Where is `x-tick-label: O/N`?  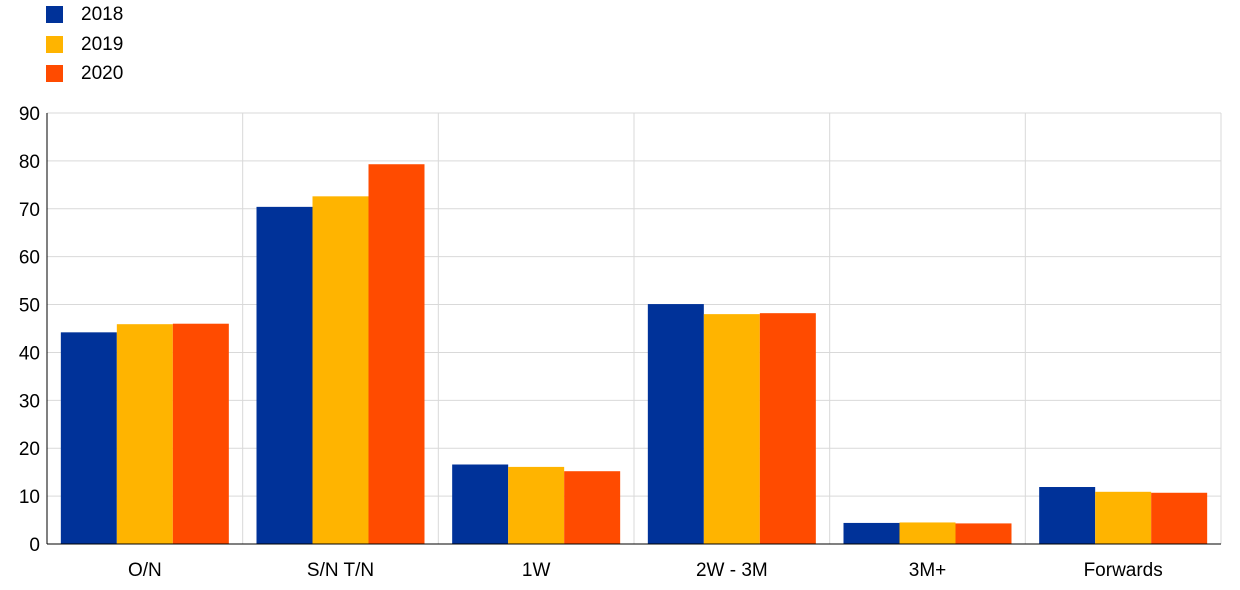 x-tick-label: O/N is located at coordinates (145, 570).